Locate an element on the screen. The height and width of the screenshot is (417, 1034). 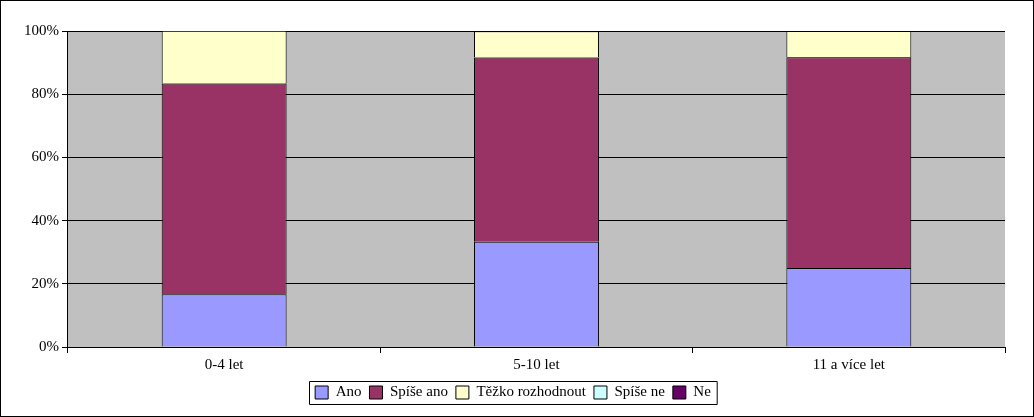
x-tick-label: 11 a více let is located at coordinates (849, 363).